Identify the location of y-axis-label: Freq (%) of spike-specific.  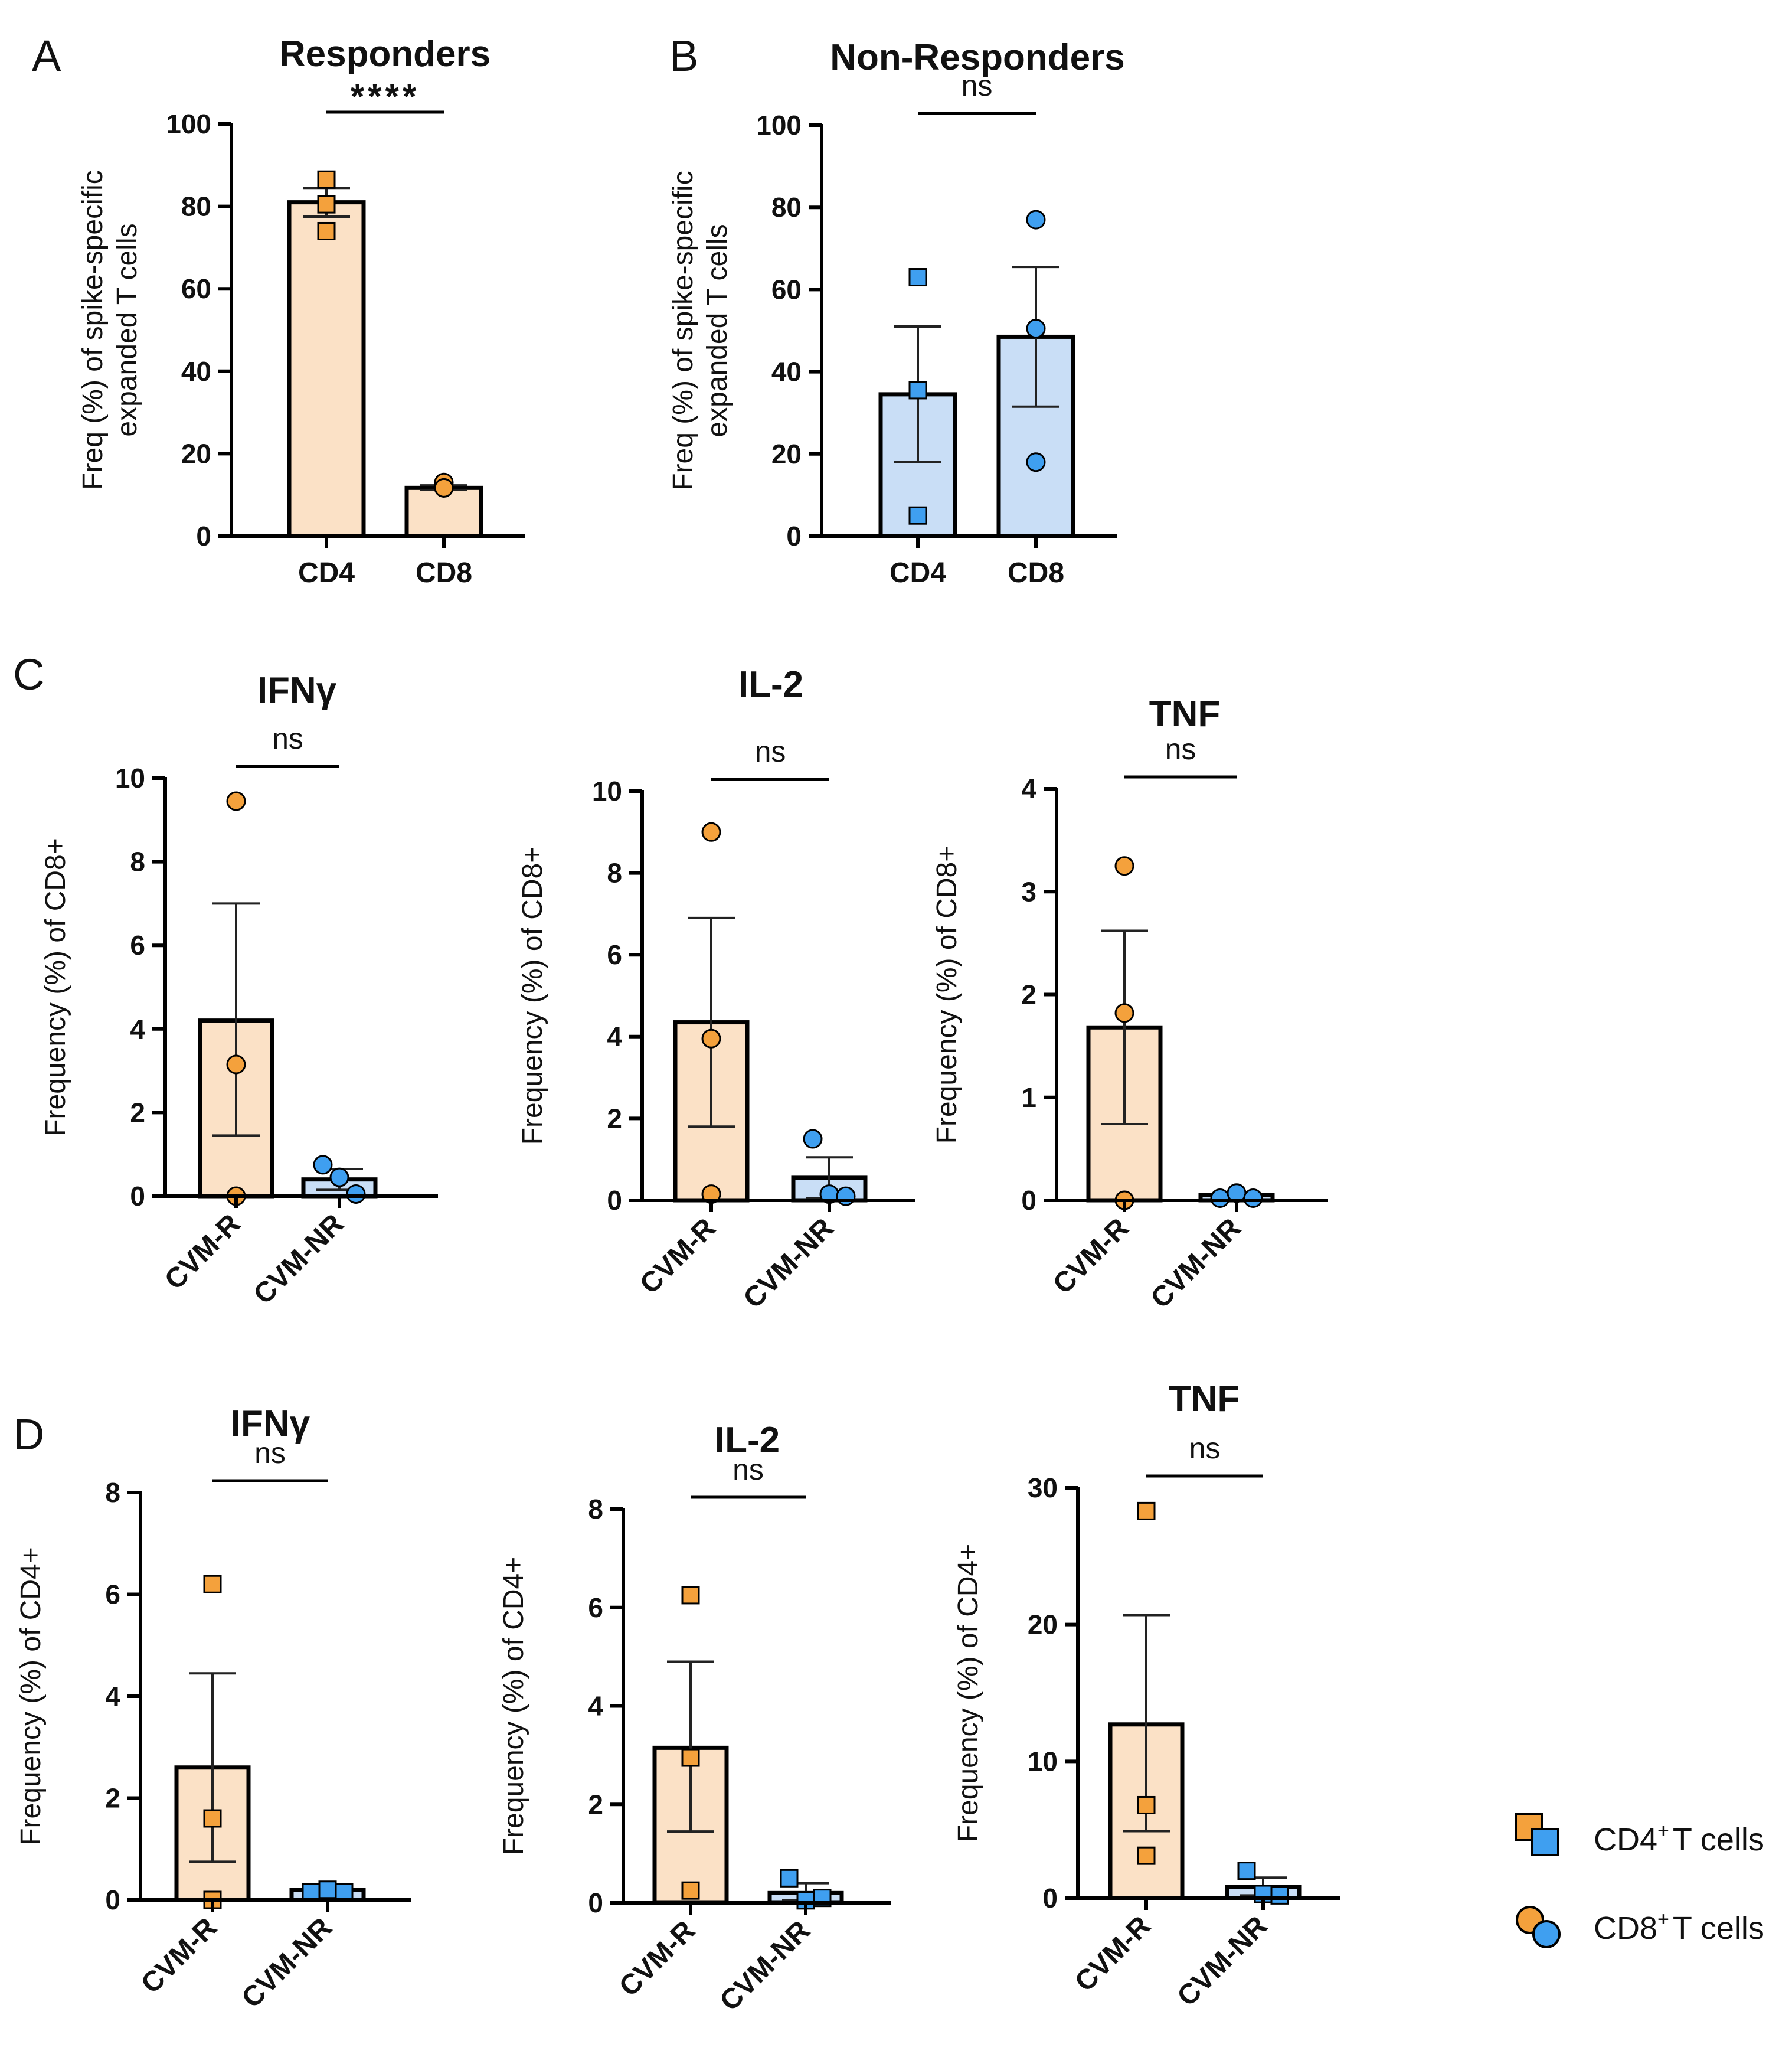
(93, 329).